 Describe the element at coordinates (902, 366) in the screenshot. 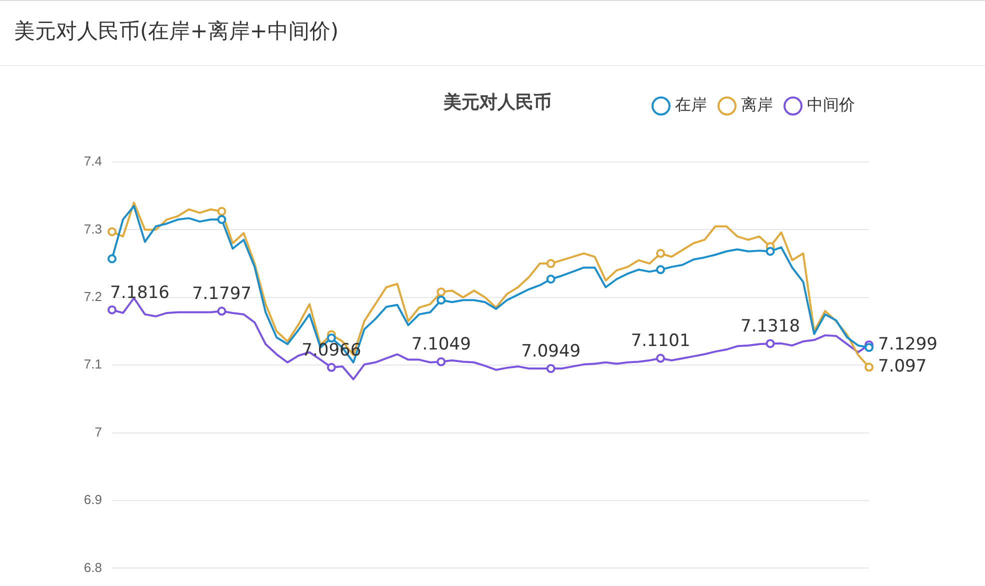

I see `data-label: 7.097` at that location.